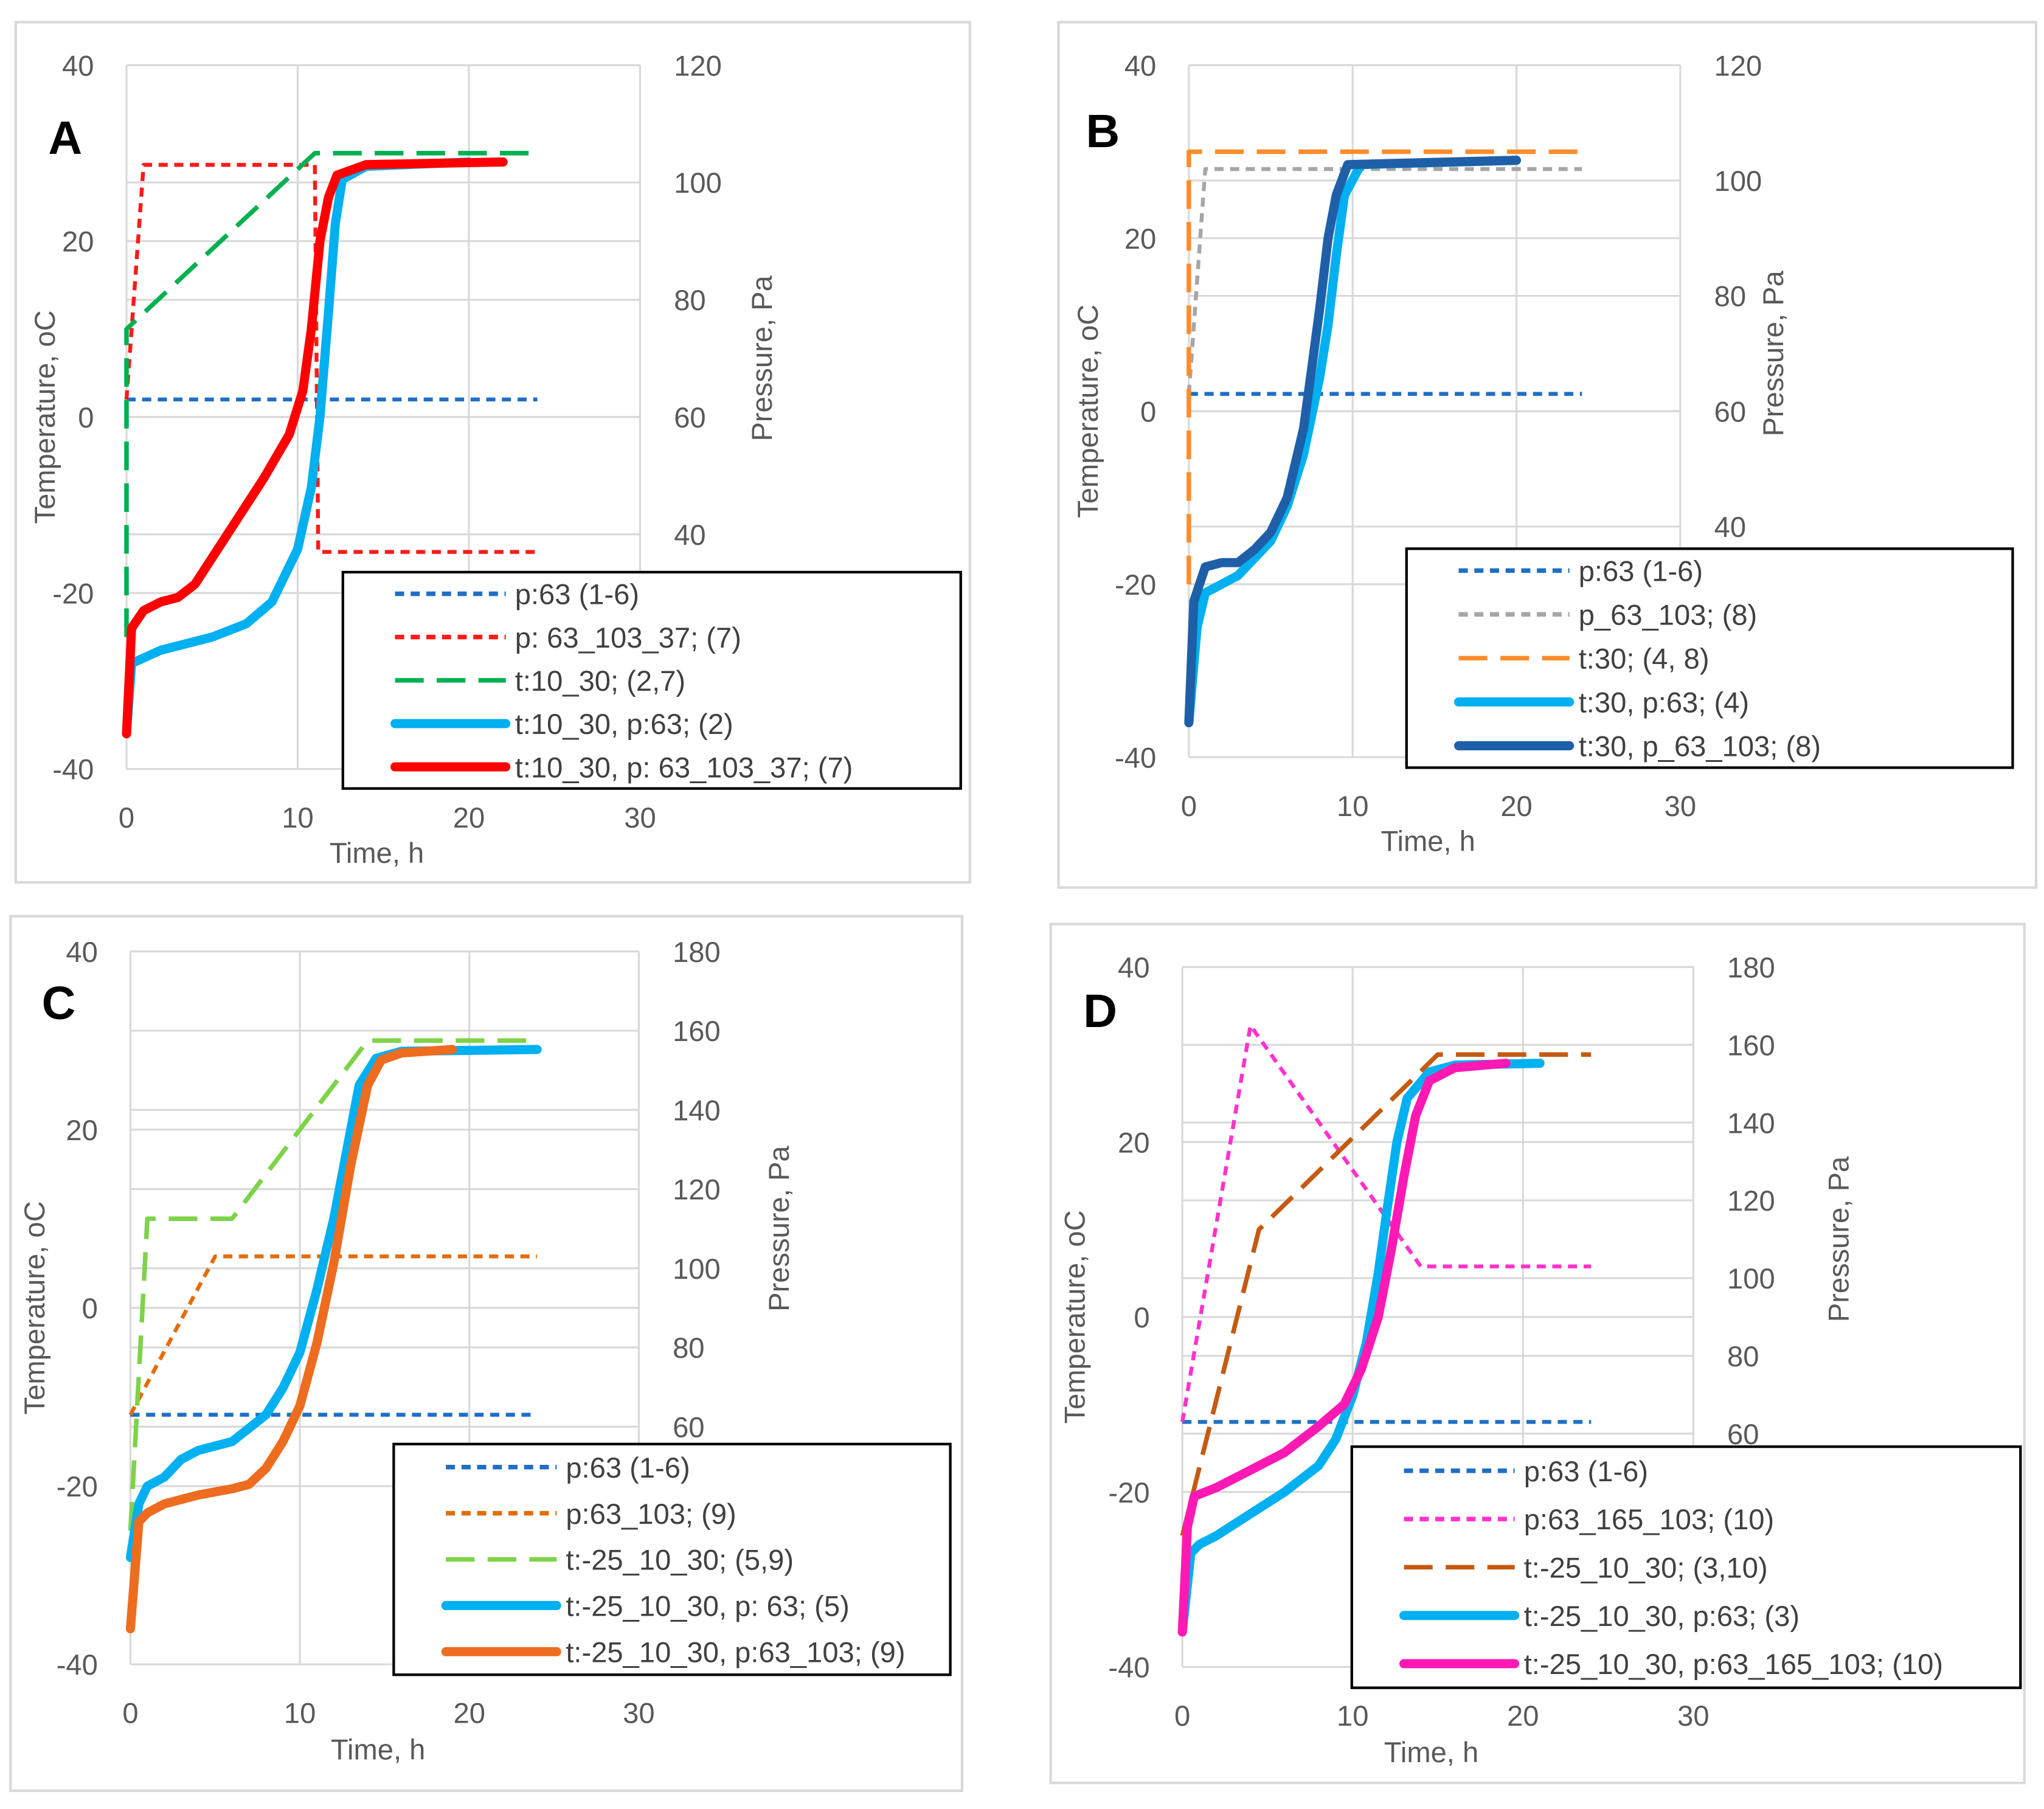 This screenshot has height=1809, width=2044. Describe the element at coordinates (1607, 615) in the screenshot. I see `legend-item: p_63_103; (8)` at that location.